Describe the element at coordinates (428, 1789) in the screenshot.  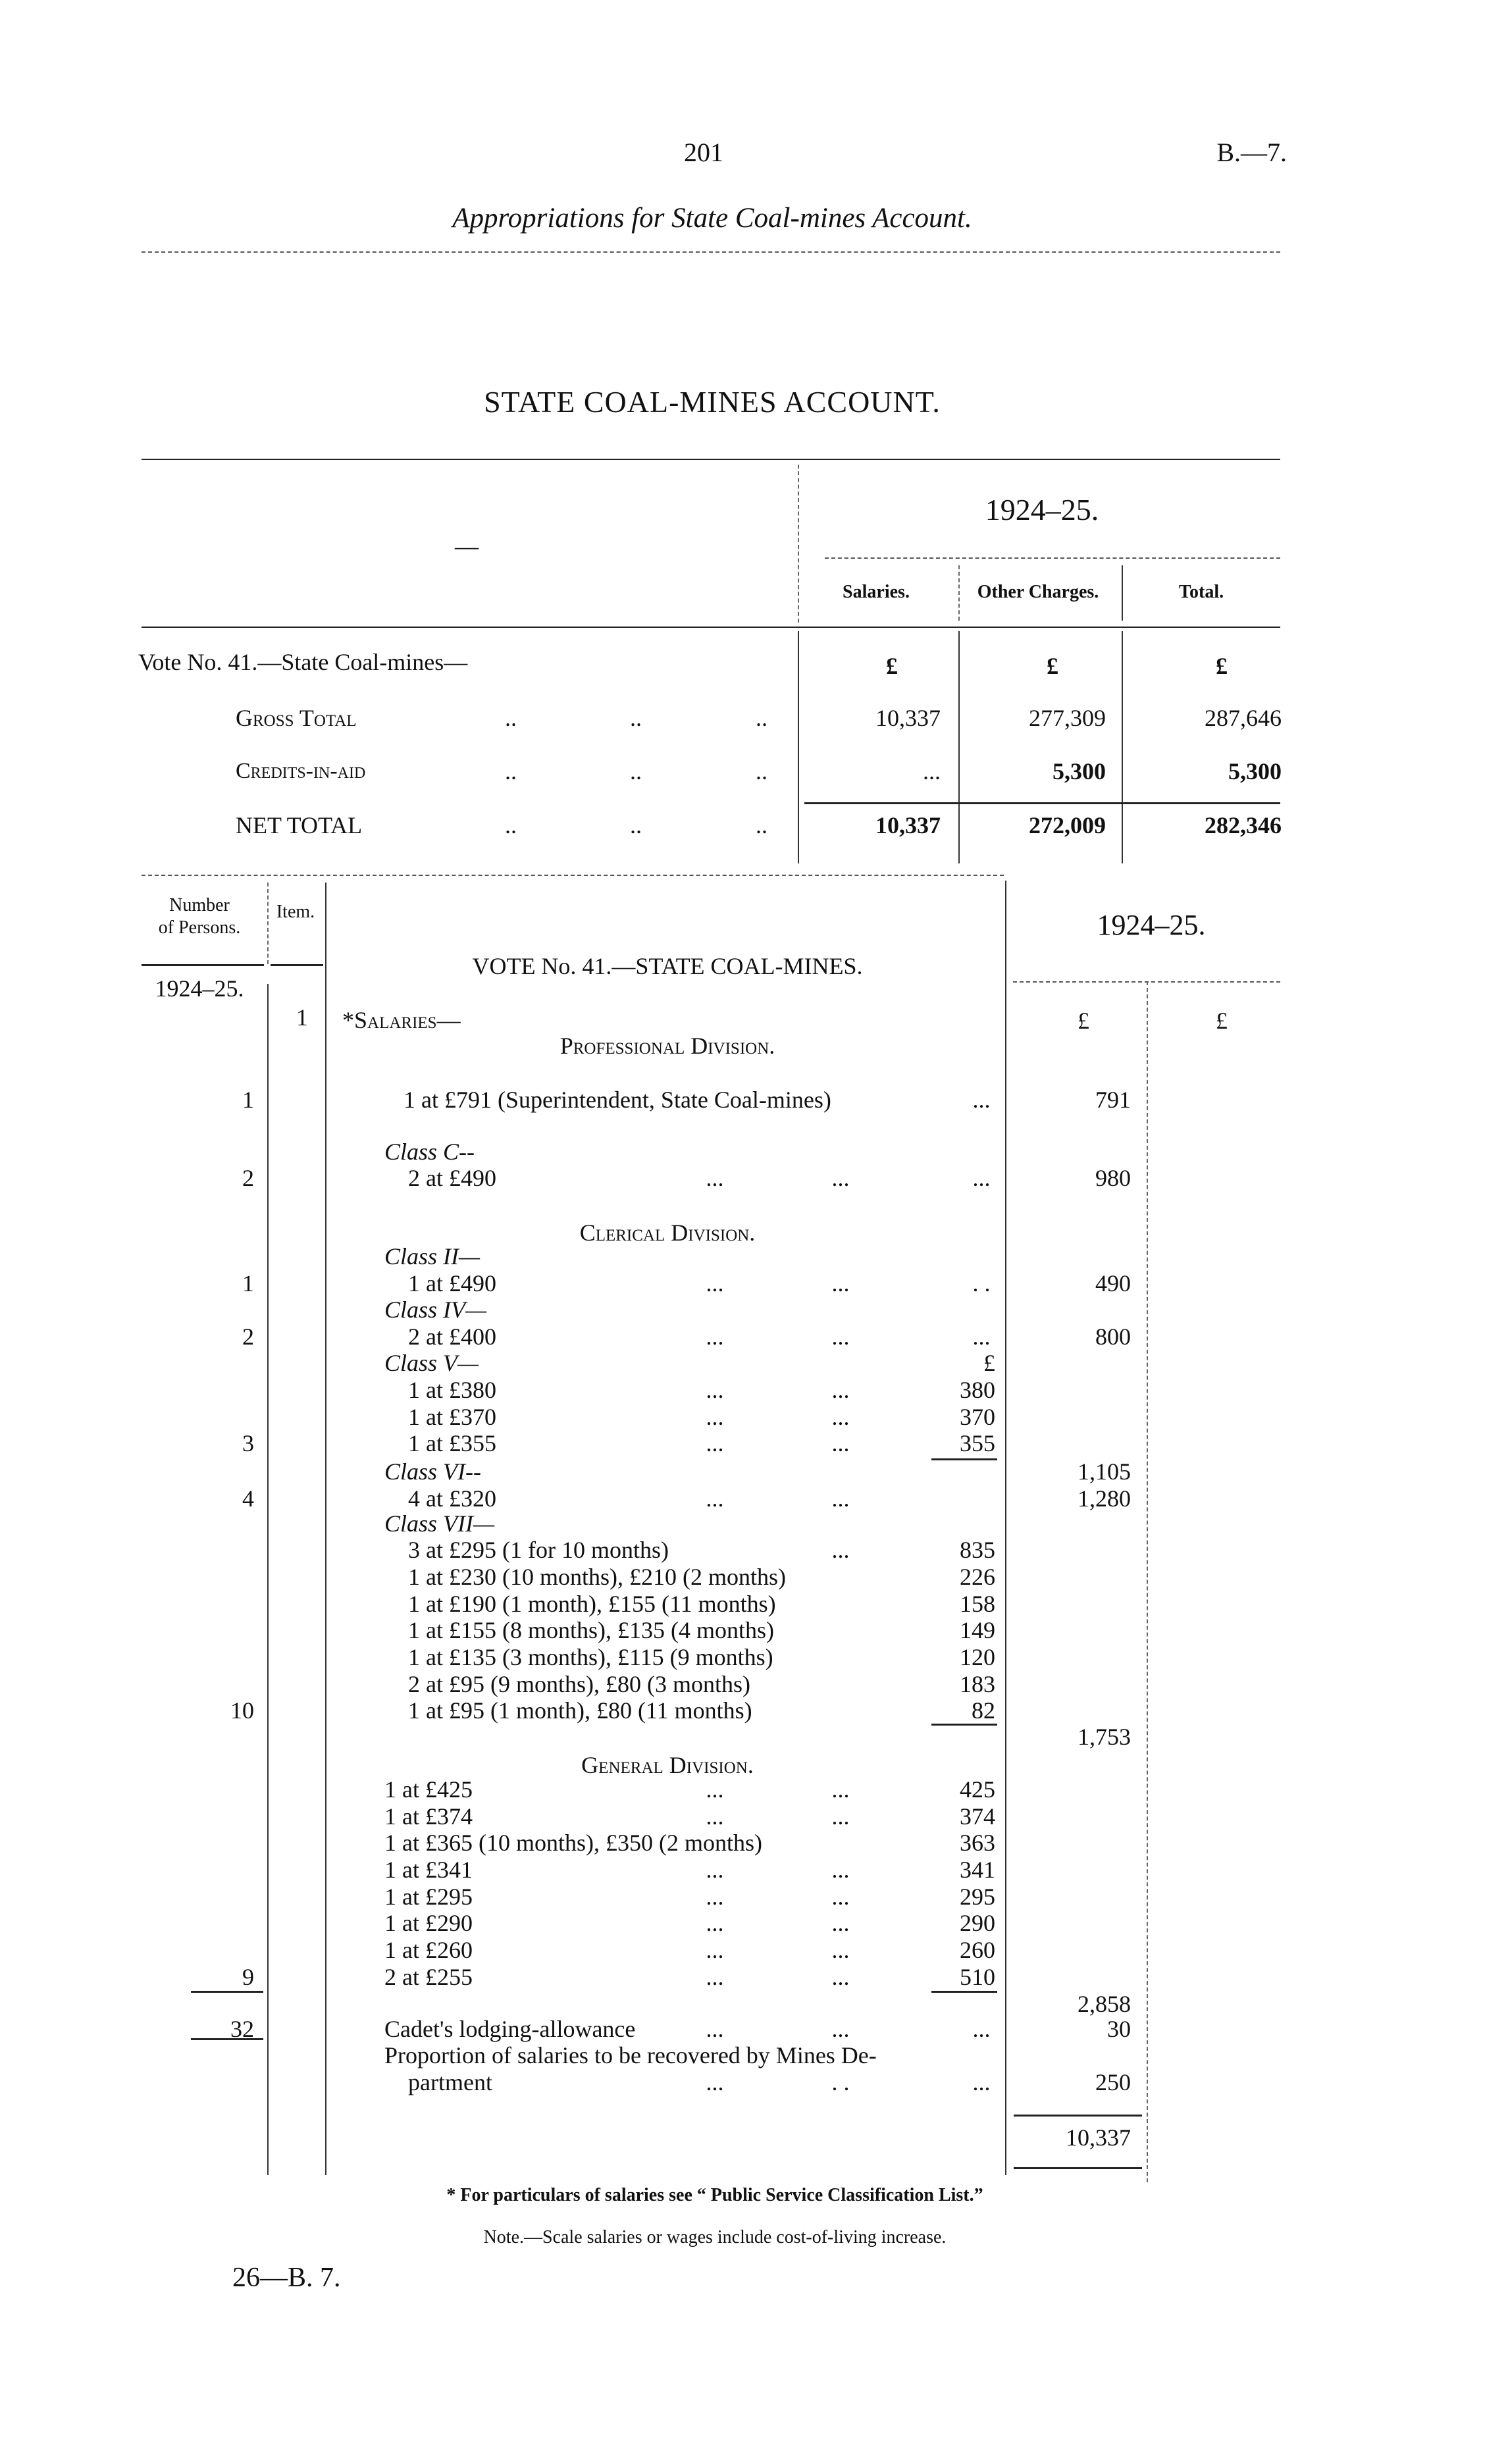
I see `line-item-description: 1 at £425` at that location.